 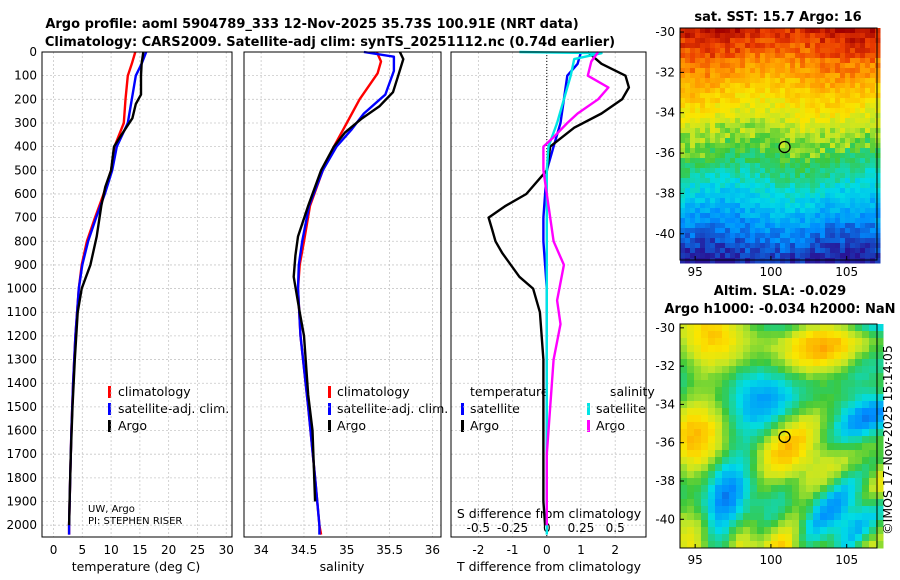 I want to click on legend-swatch-s-satellite, so click(x=588, y=409).